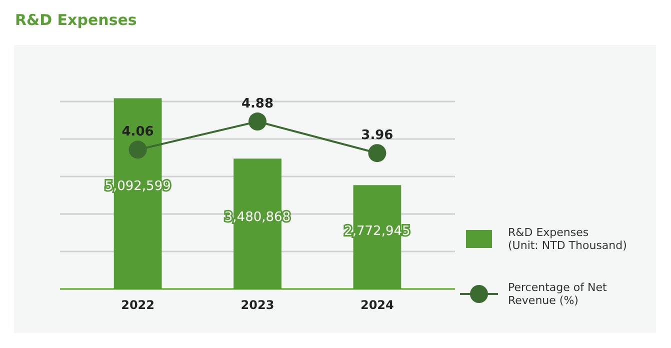 Image resolution: width=671 pixels, height=348 pixels. I want to click on x-tick-label: 2024, so click(377, 305).